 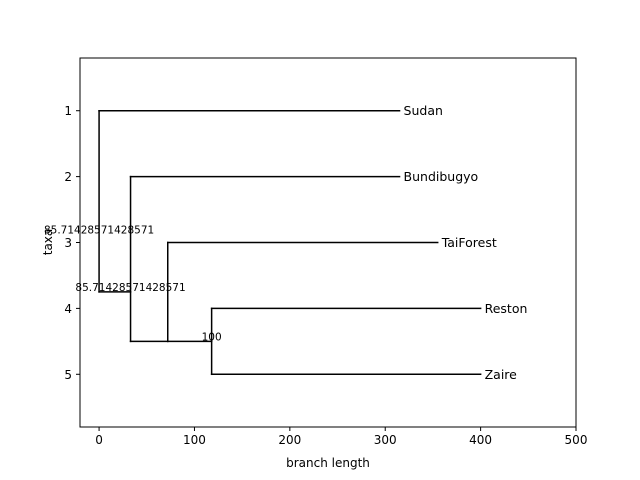 I want to click on y-tick-label: 2, so click(x=68, y=177).